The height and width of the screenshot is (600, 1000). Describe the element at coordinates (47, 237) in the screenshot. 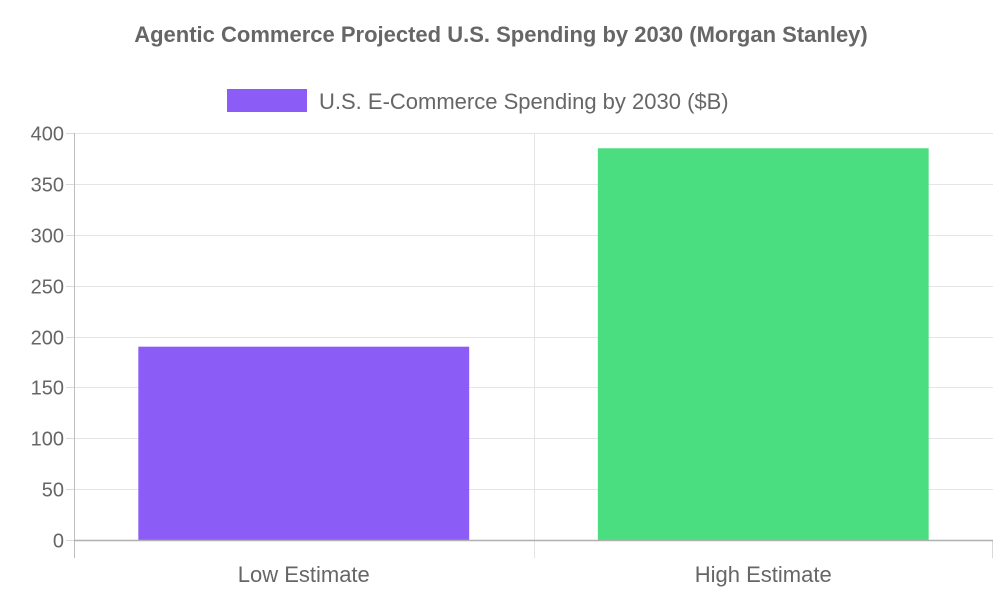

I see `y-tick-label: 300` at that location.